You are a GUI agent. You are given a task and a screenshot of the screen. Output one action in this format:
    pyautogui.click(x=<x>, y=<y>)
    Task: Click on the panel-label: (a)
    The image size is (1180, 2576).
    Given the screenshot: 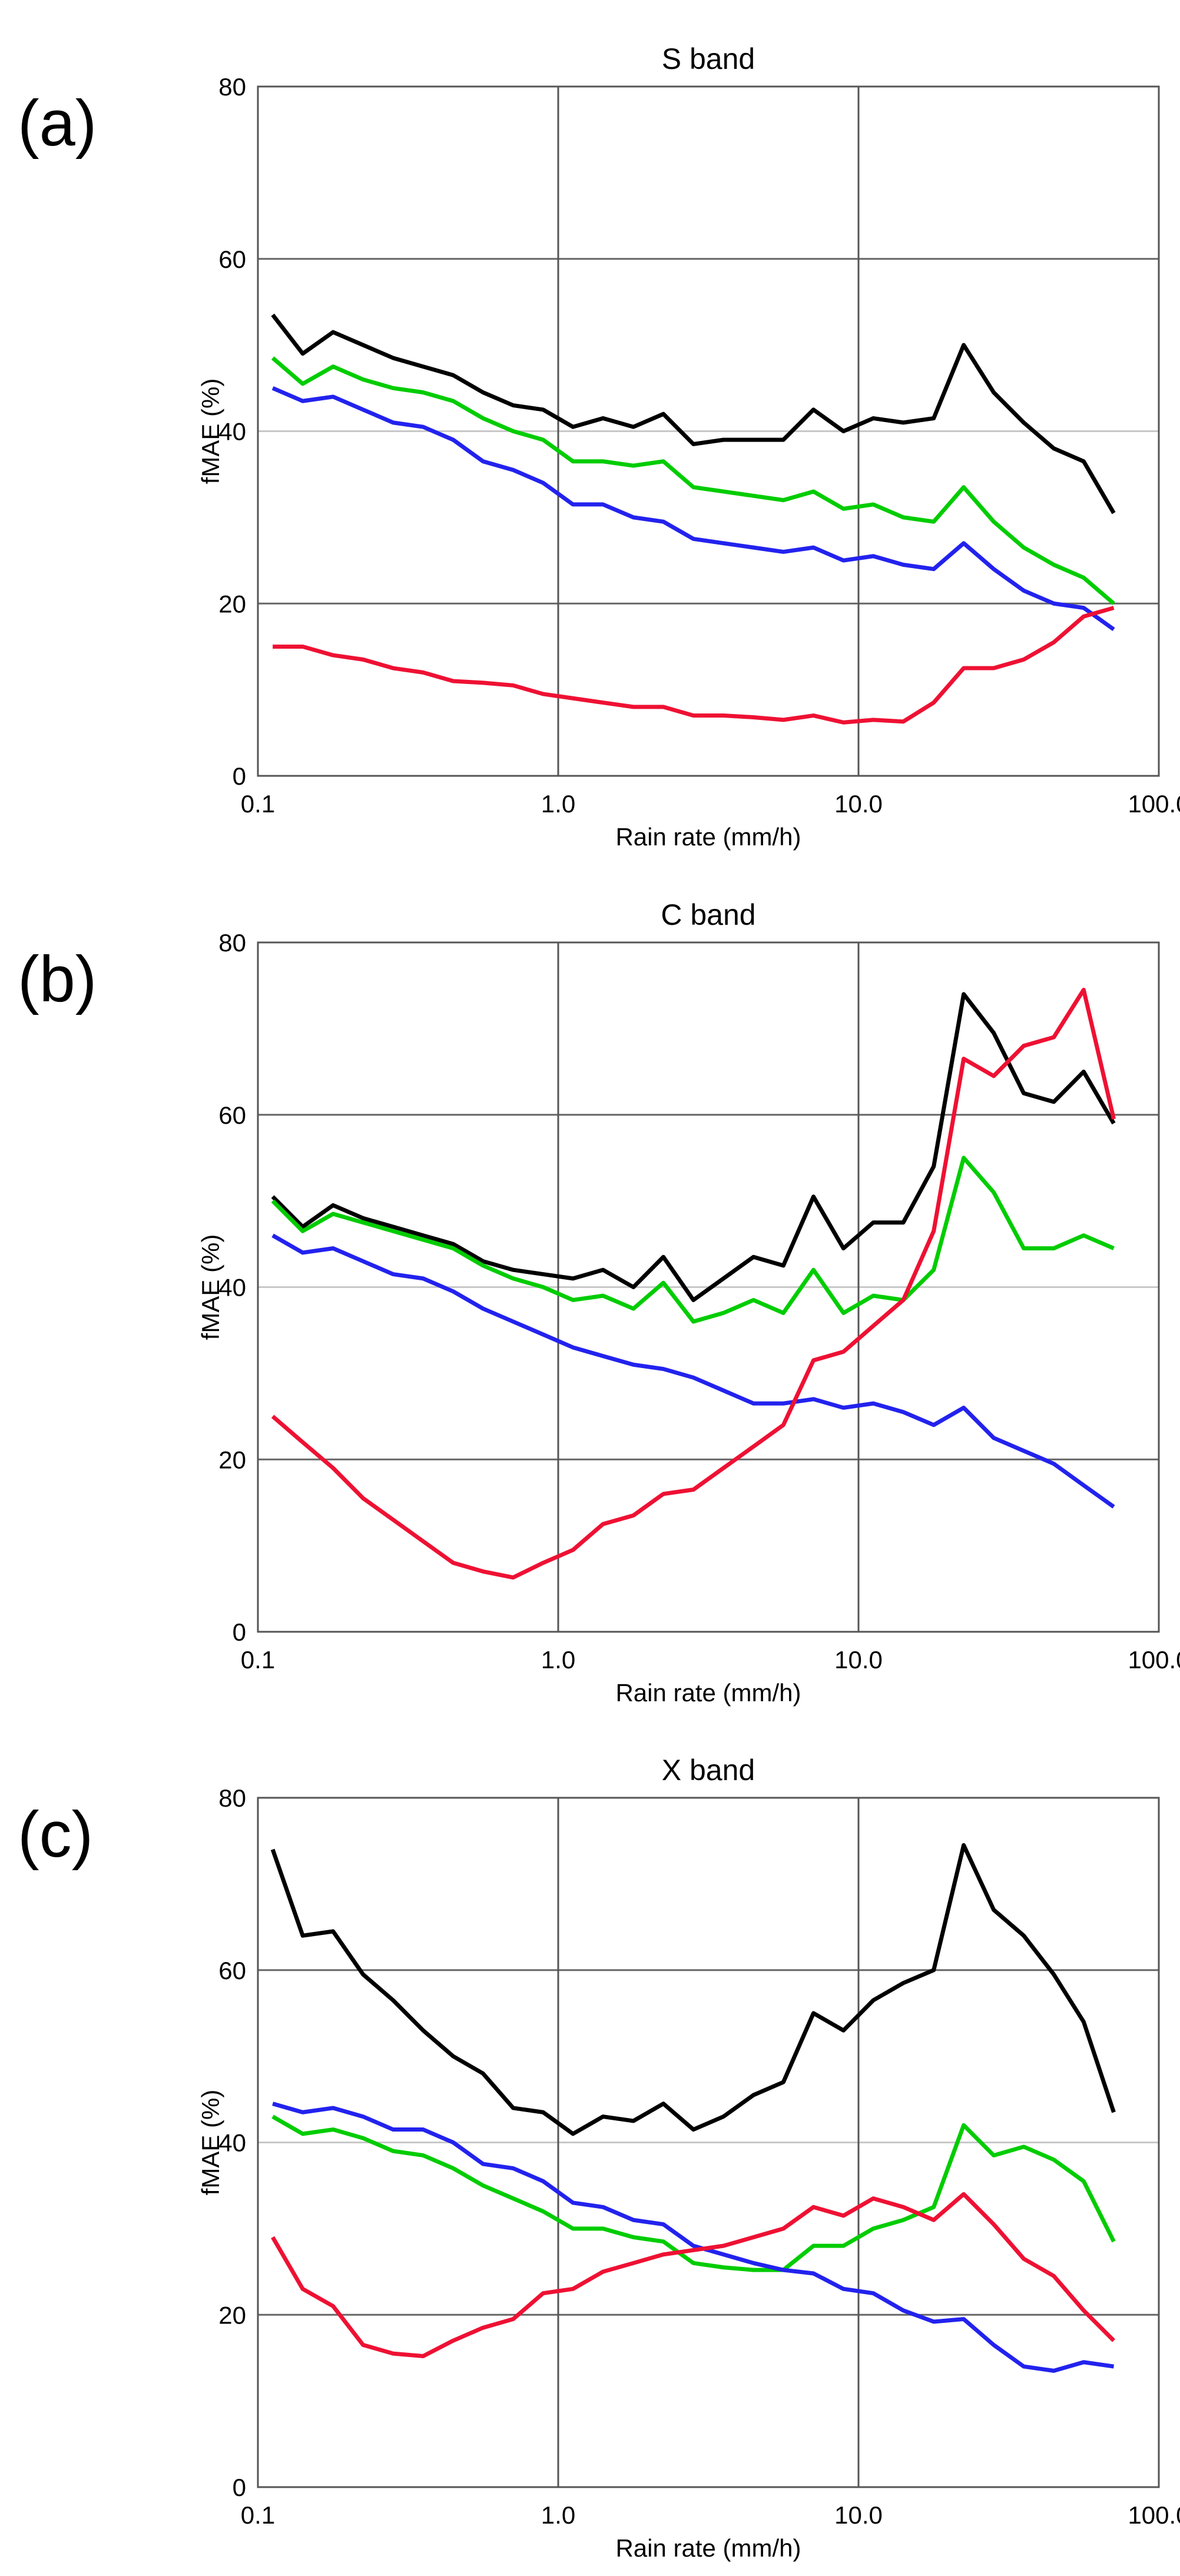 What is the action you would take?
    pyautogui.click(x=57, y=124)
    